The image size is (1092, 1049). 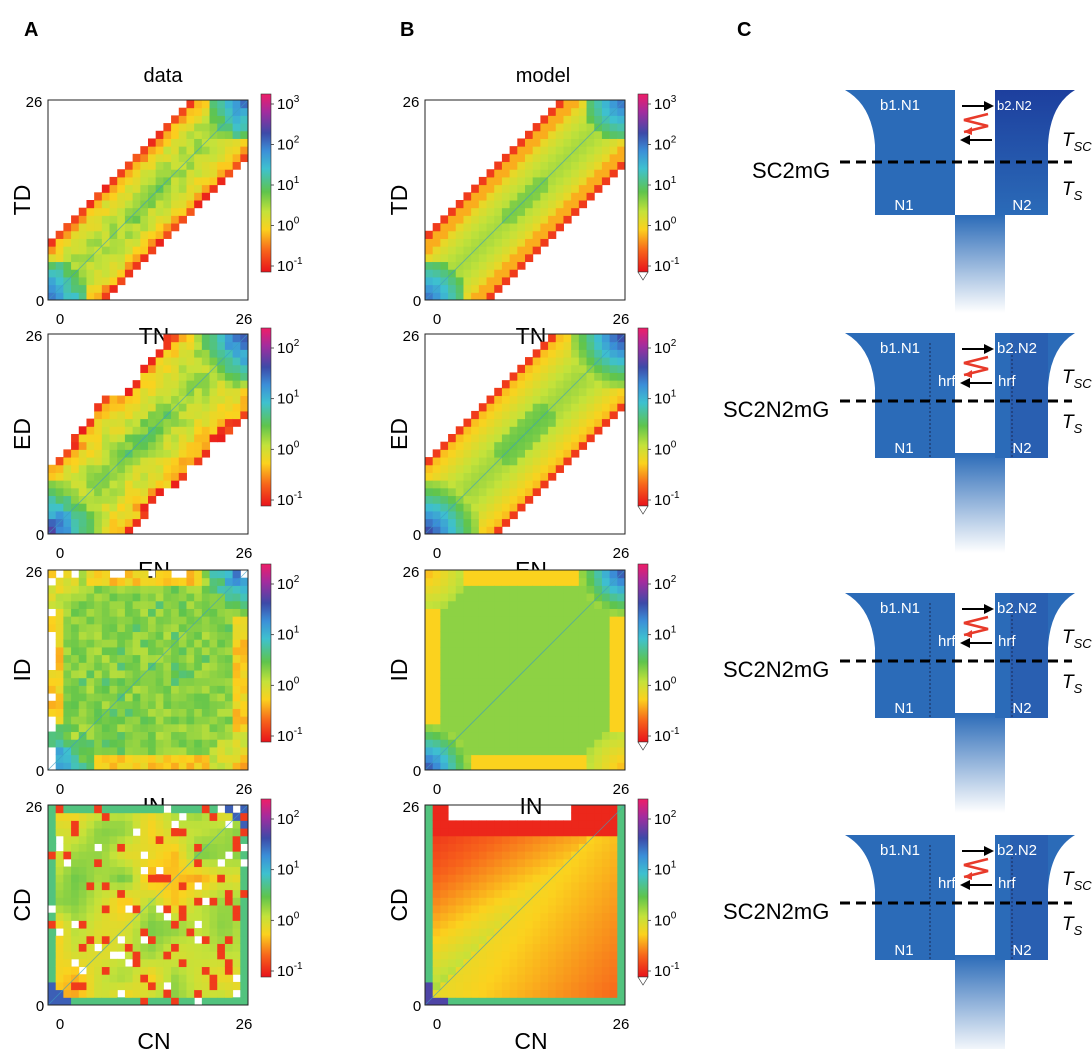 What do you see at coordinates (290, 970) in the screenshot?
I see `colorbar-tick-label: 10⁻¹` at bounding box center [290, 970].